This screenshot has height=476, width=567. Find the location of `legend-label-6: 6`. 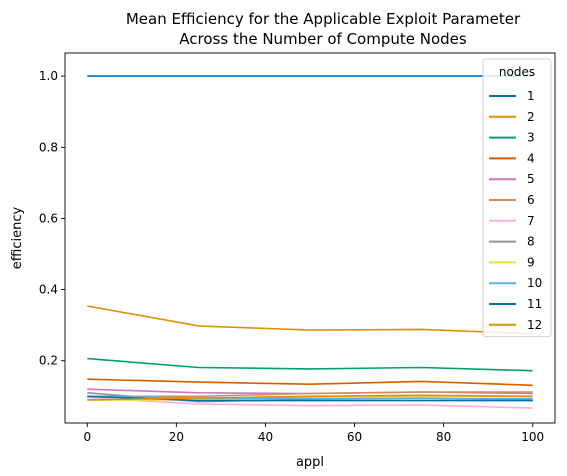

legend-label-6: 6 is located at coordinates (531, 200).